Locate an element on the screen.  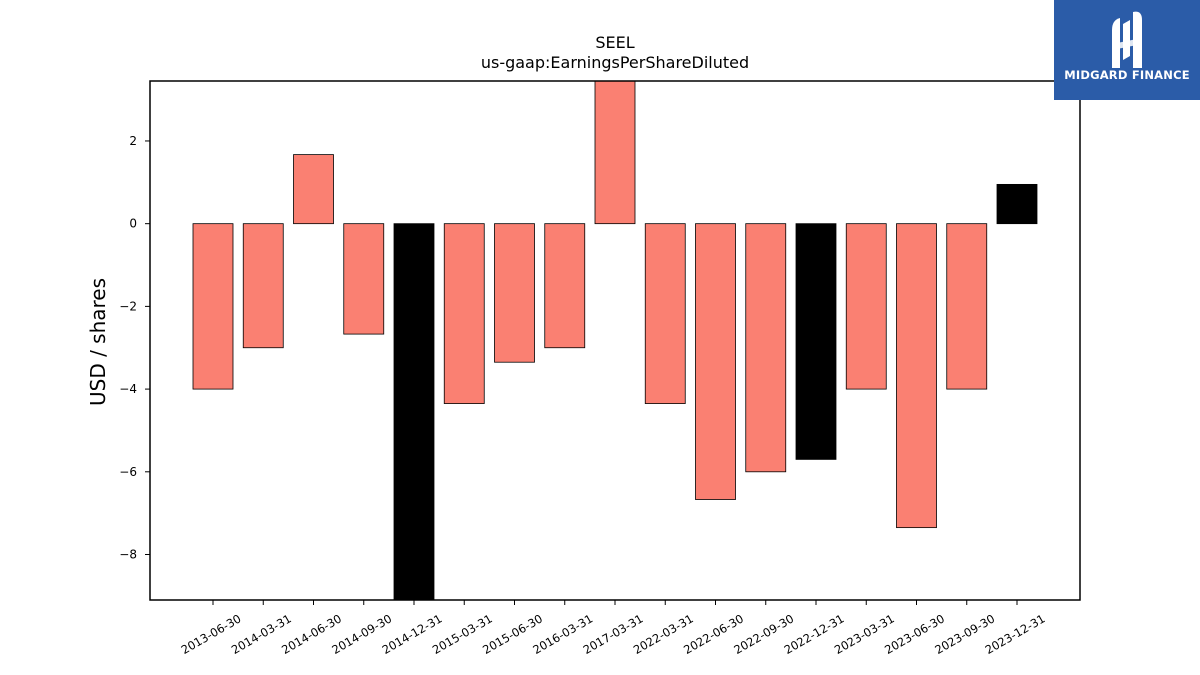
chart-title: SEEL is located at coordinates (614, 42).